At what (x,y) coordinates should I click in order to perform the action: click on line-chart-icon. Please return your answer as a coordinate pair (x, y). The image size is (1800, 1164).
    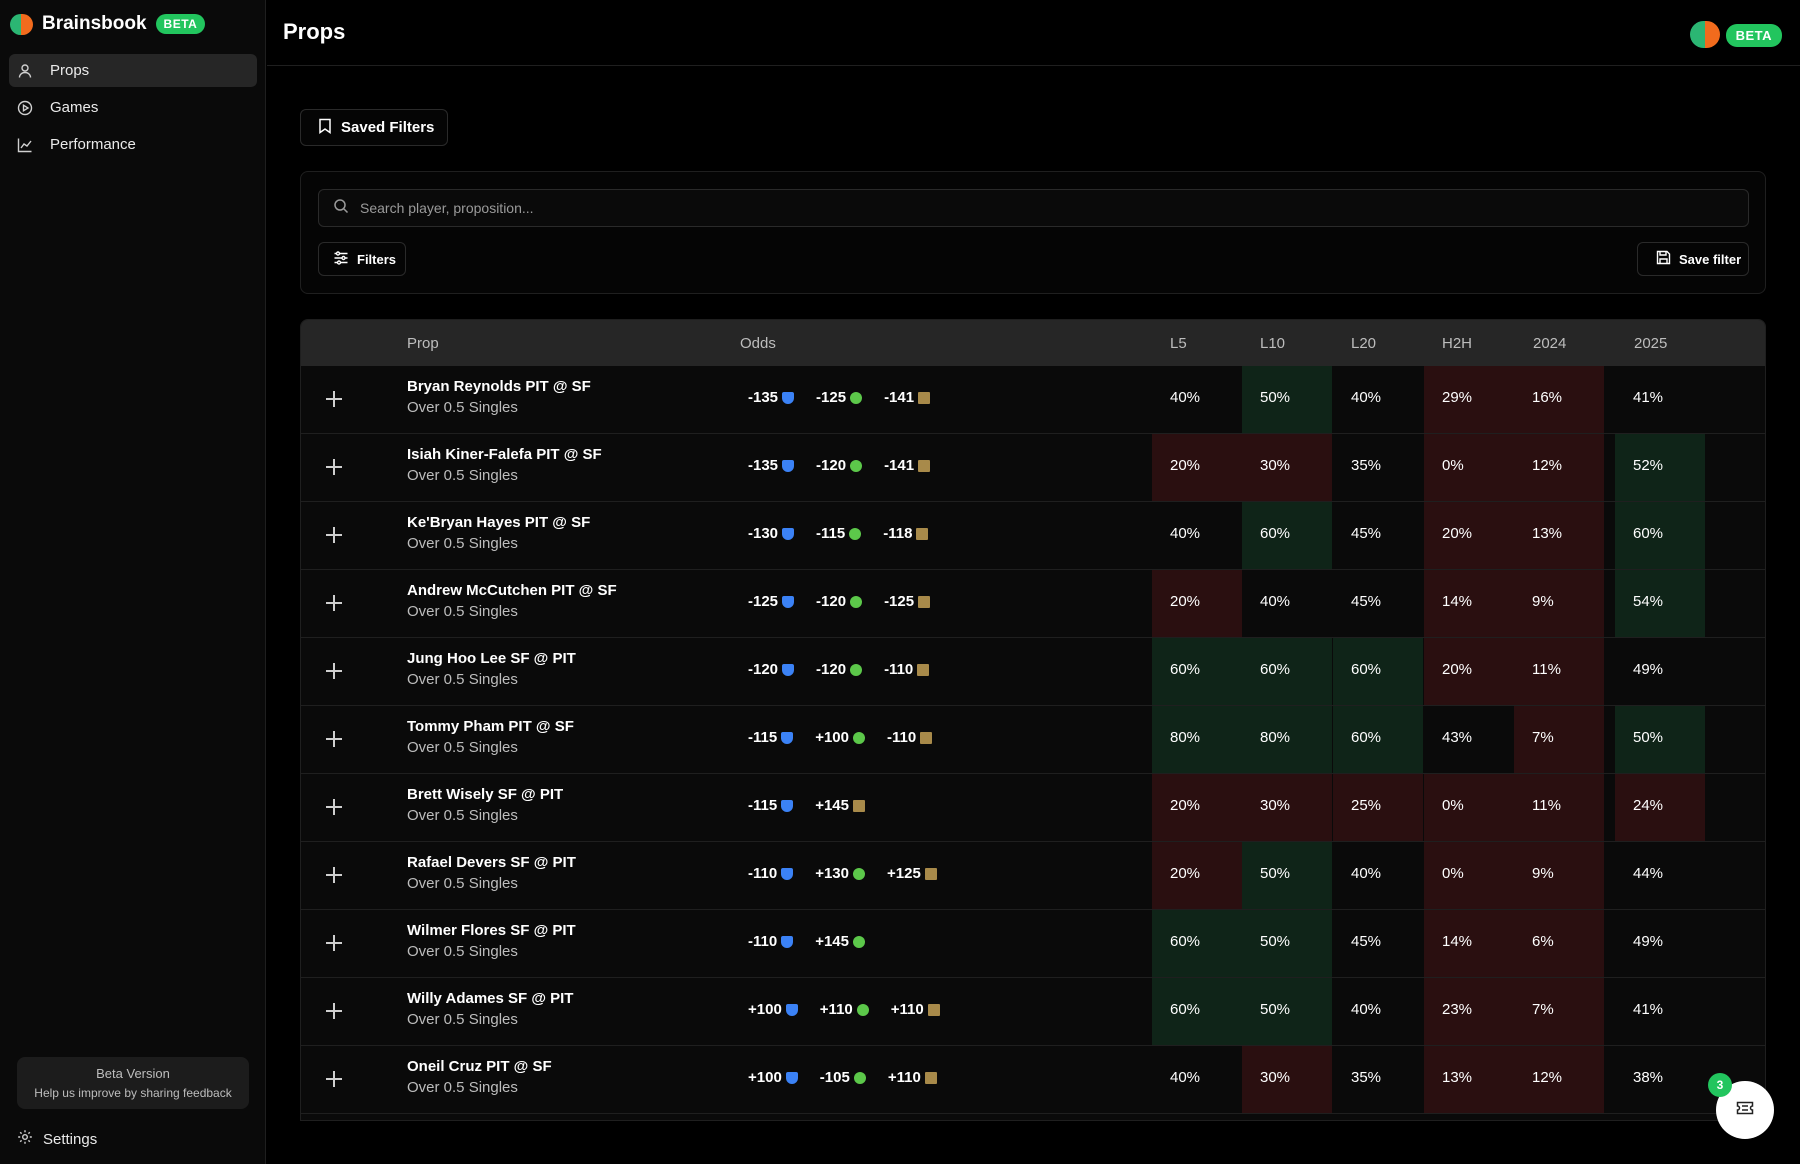
    Looking at the image, I should click on (25, 145).